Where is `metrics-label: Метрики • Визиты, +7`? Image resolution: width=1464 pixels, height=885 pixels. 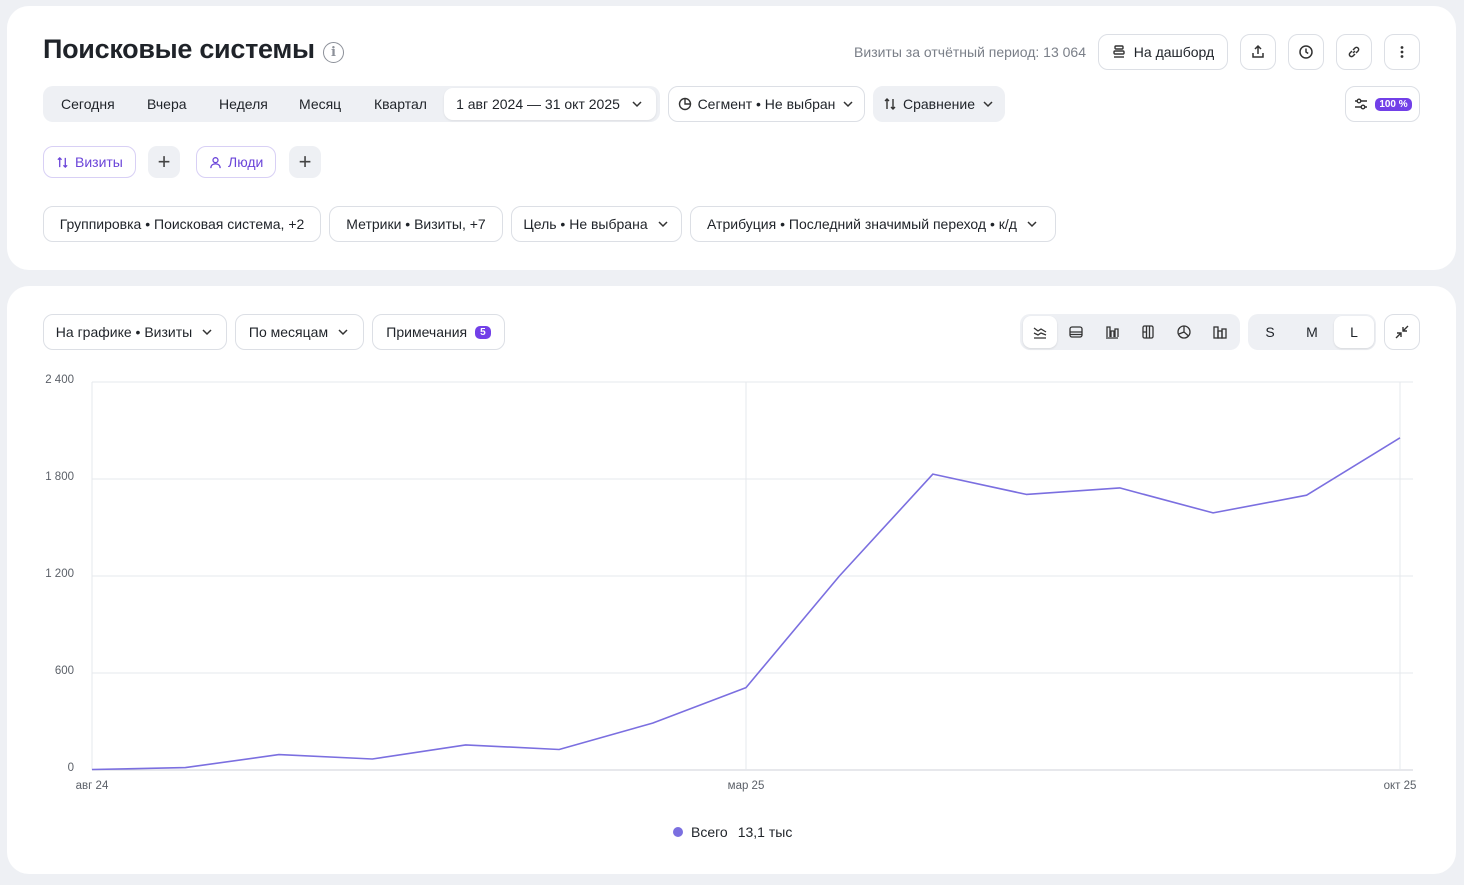
metrics-label: Метрики • Визиты, +7 is located at coordinates (416, 224).